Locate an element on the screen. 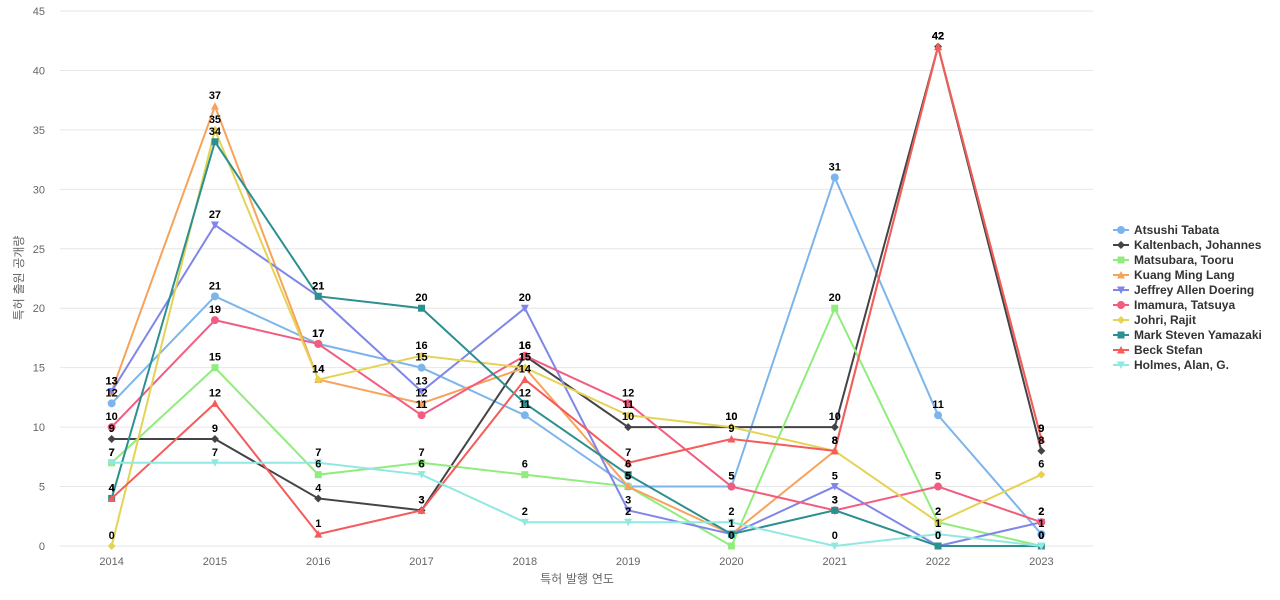  legend-item: Kuang Ming Lang is located at coordinates (1174, 275).